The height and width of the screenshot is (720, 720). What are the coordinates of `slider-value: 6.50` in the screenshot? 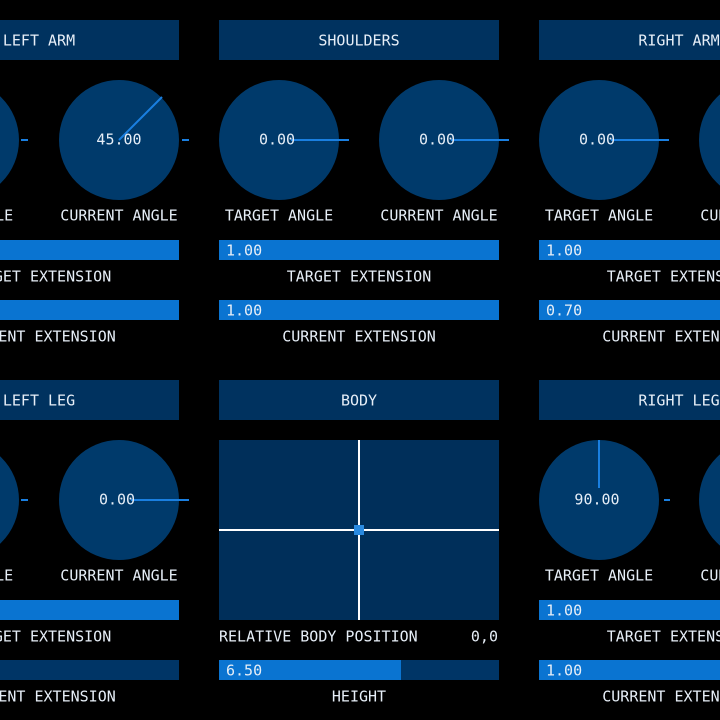 It's located at (244, 671).